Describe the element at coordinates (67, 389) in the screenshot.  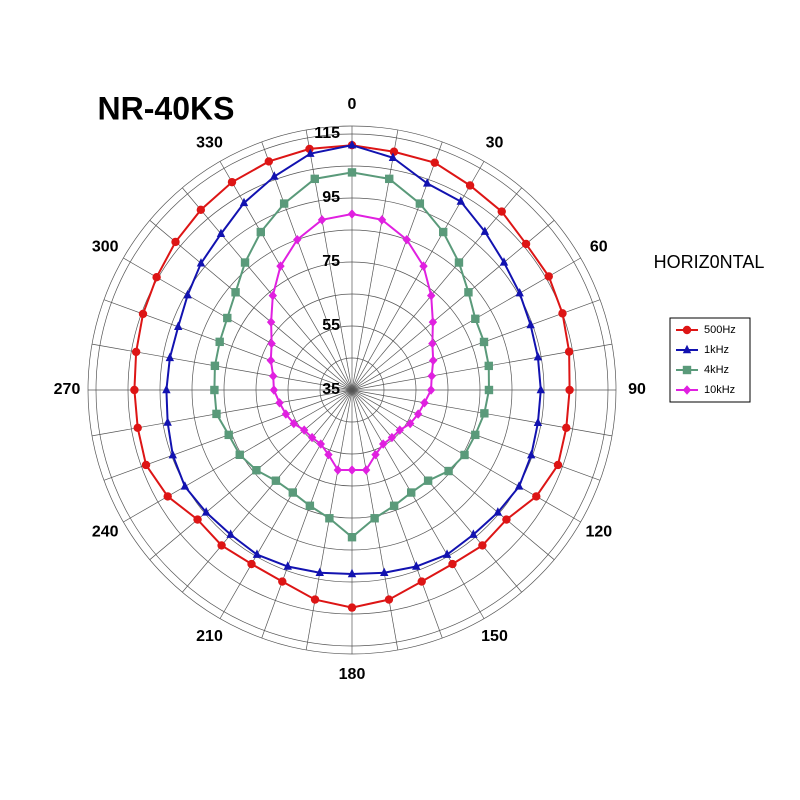
I see `angle-label: 270` at that location.